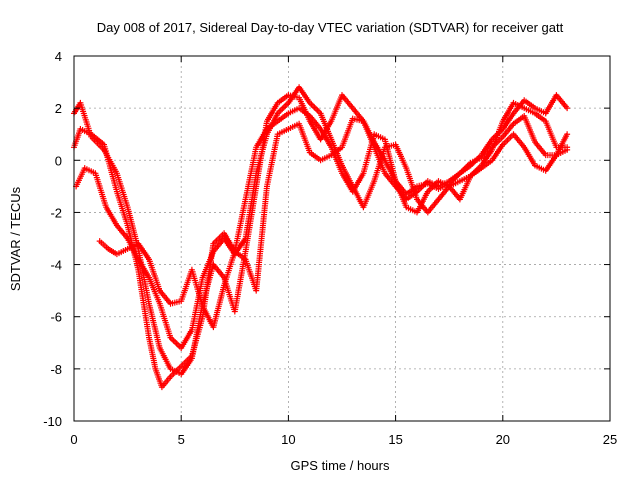 The height and width of the screenshot is (480, 640). What do you see at coordinates (15, 238) in the screenshot?
I see `y-axis-label: SDTVAR / TECUs` at bounding box center [15, 238].